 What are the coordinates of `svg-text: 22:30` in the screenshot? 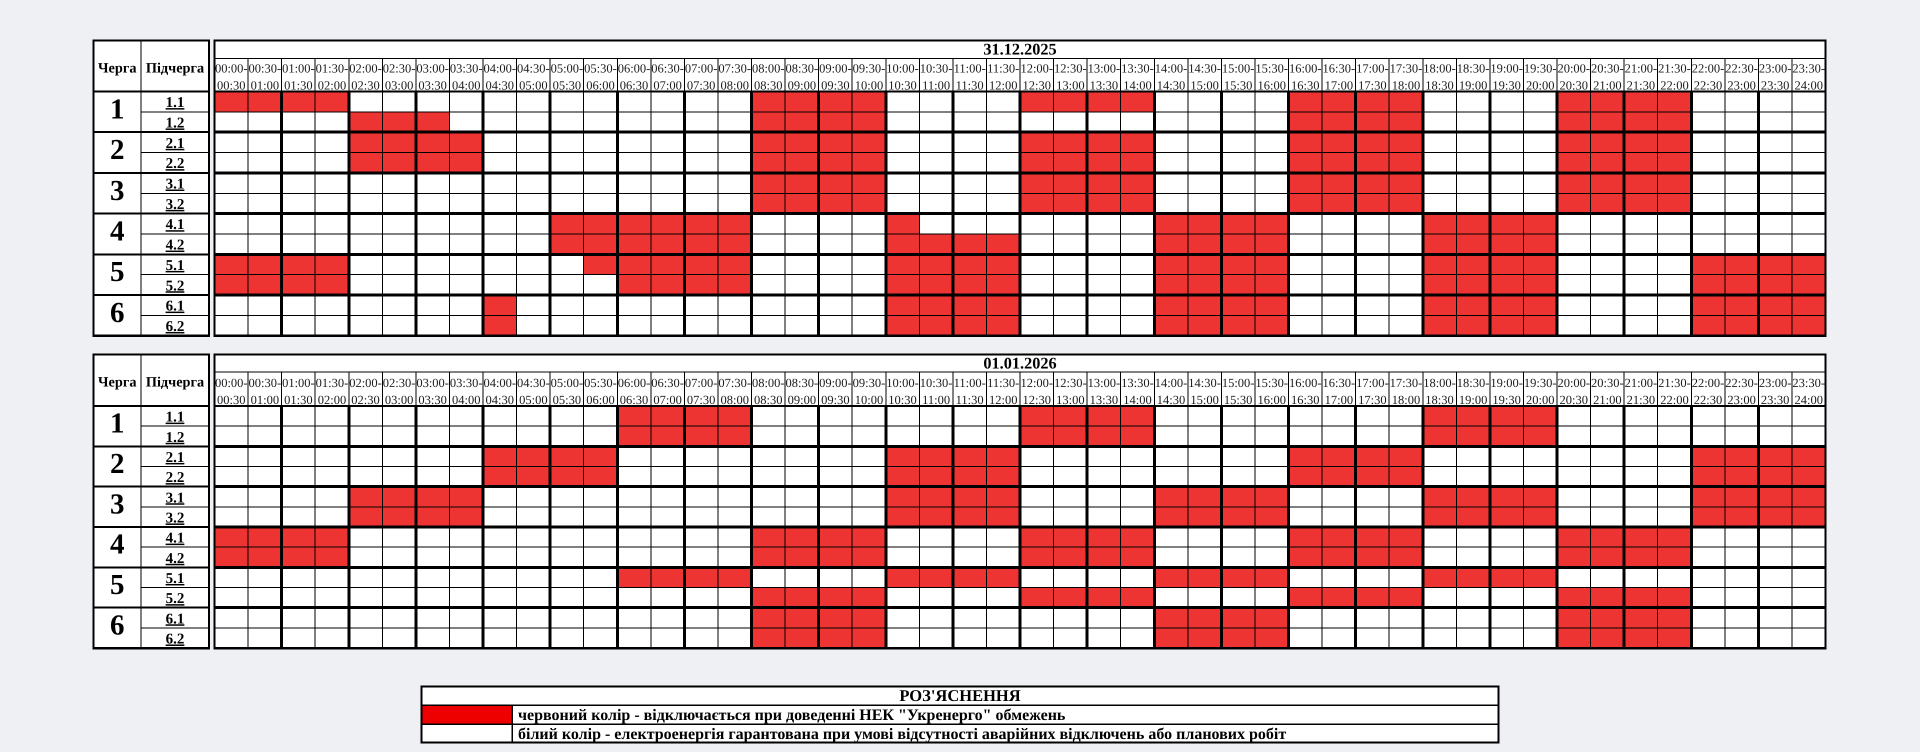 It's located at (1708, 400).